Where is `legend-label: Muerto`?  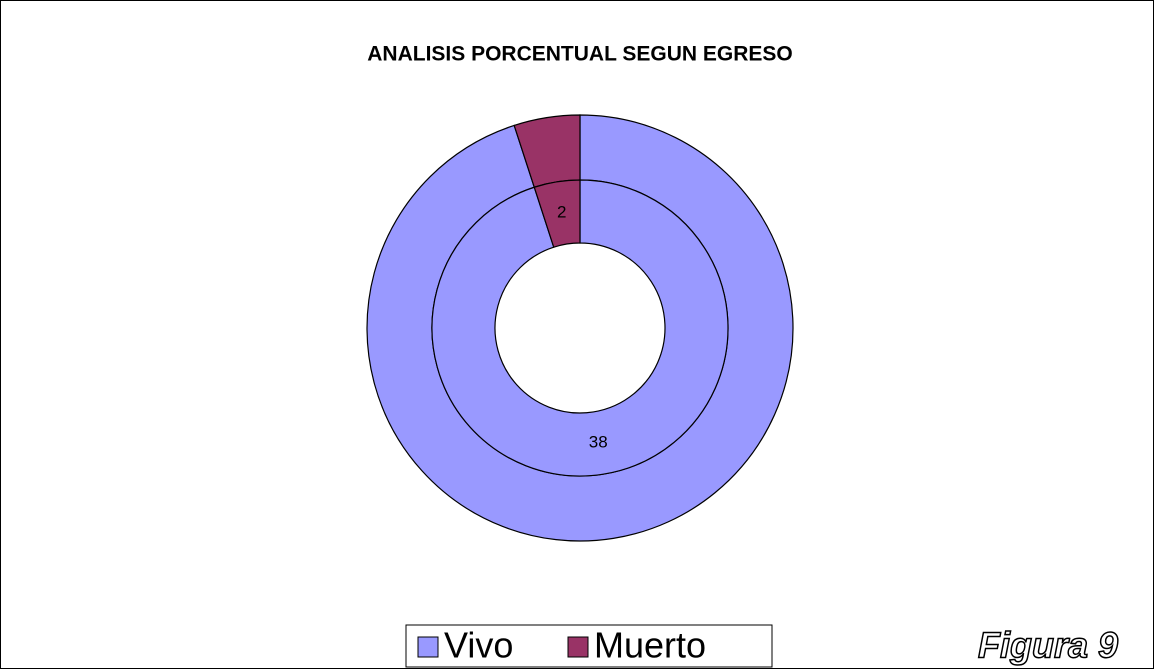
legend-label: Muerto is located at coordinates (650, 645).